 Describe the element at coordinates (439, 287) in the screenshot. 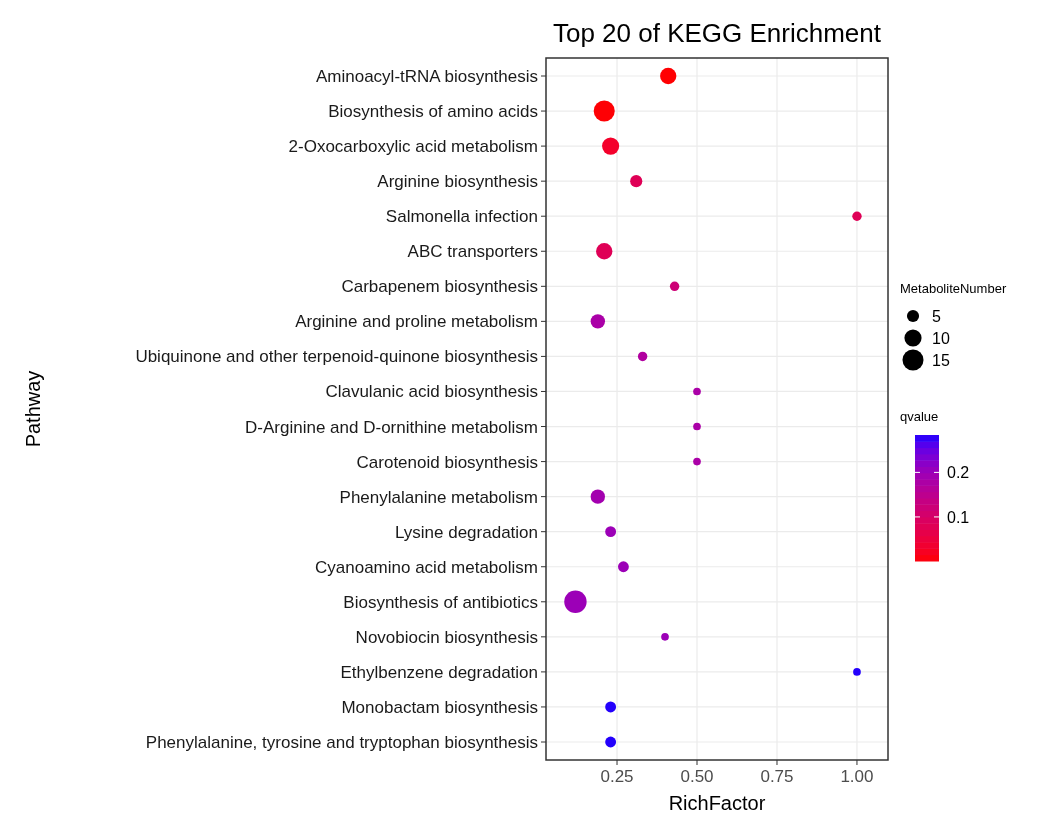

I see `y-tick-label: Carbapenem biosynthesis` at that location.